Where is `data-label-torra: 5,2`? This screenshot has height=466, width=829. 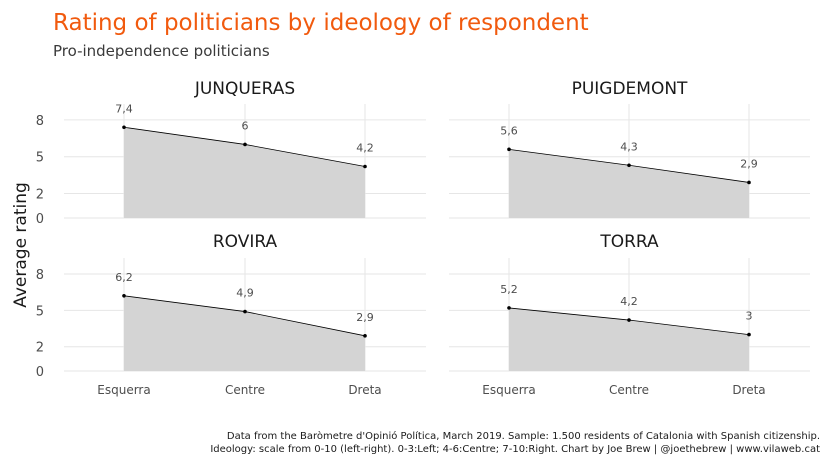 data-label-torra: 5,2 is located at coordinates (509, 289).